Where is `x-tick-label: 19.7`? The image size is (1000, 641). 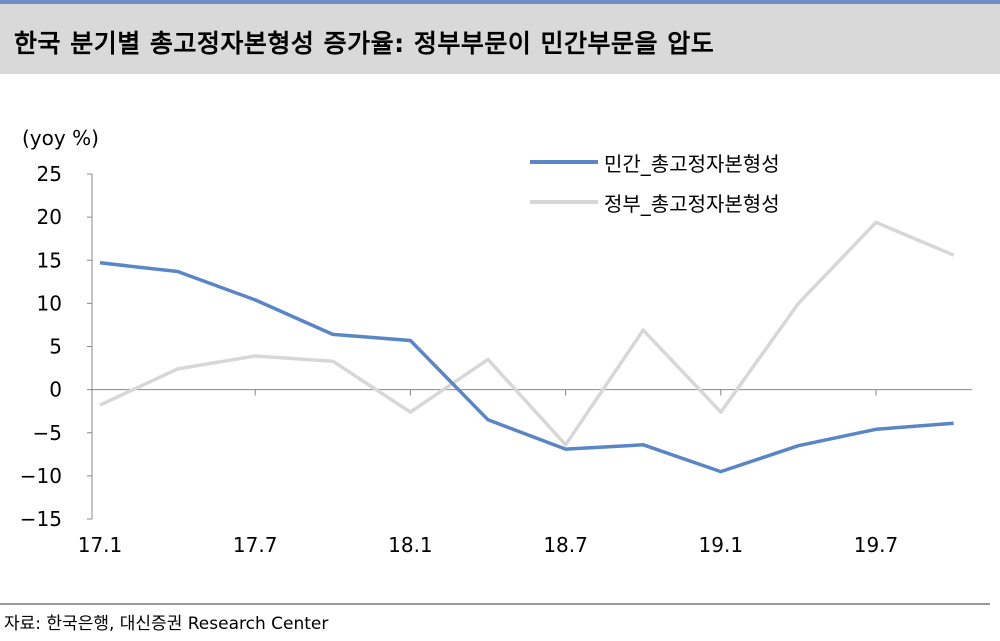 x-tick-label: 19.7 is located at coordinates (876, 545).